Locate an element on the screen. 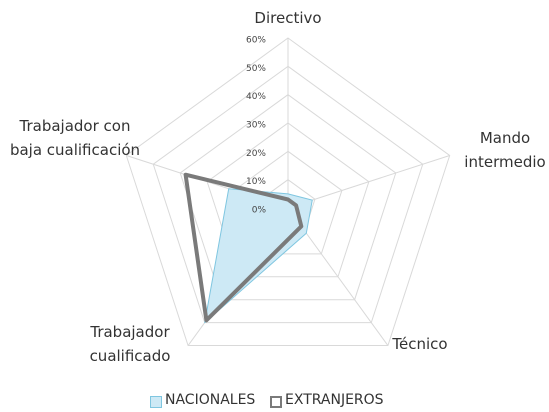  category-label: Mando intermedio is located at coordinates (505, 150).